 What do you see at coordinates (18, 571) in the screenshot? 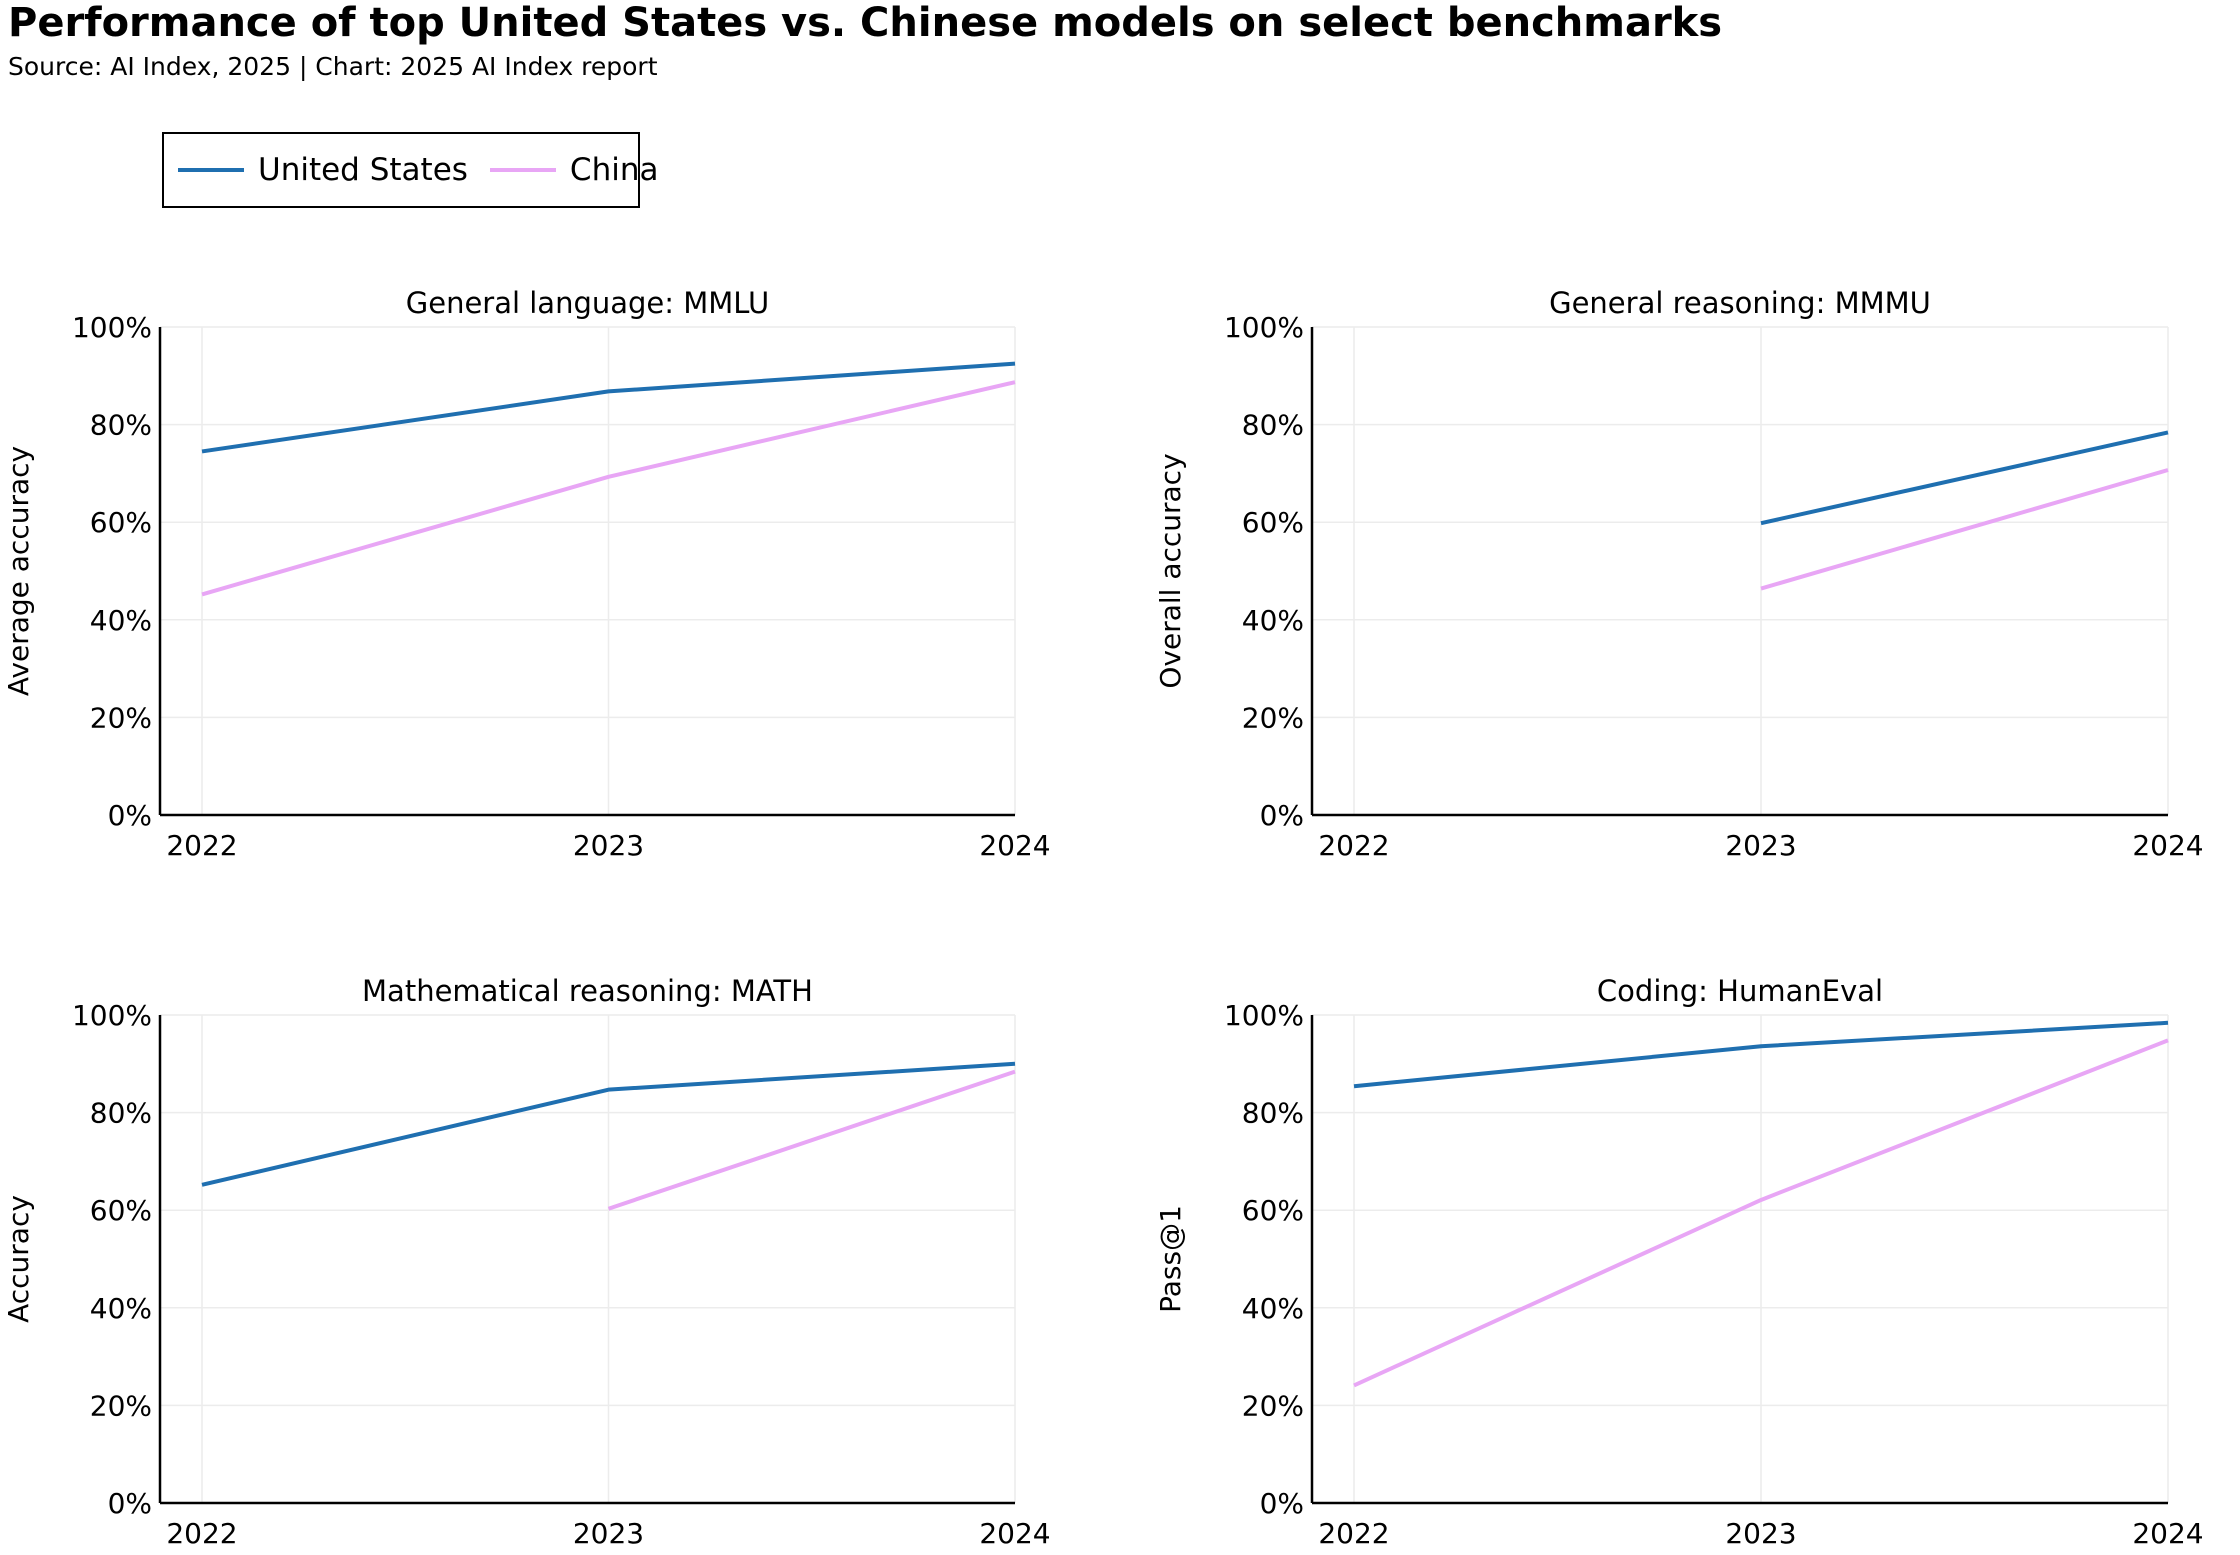
I see `y-axis-label: Average accuracy` at bounding box center [18, 571].